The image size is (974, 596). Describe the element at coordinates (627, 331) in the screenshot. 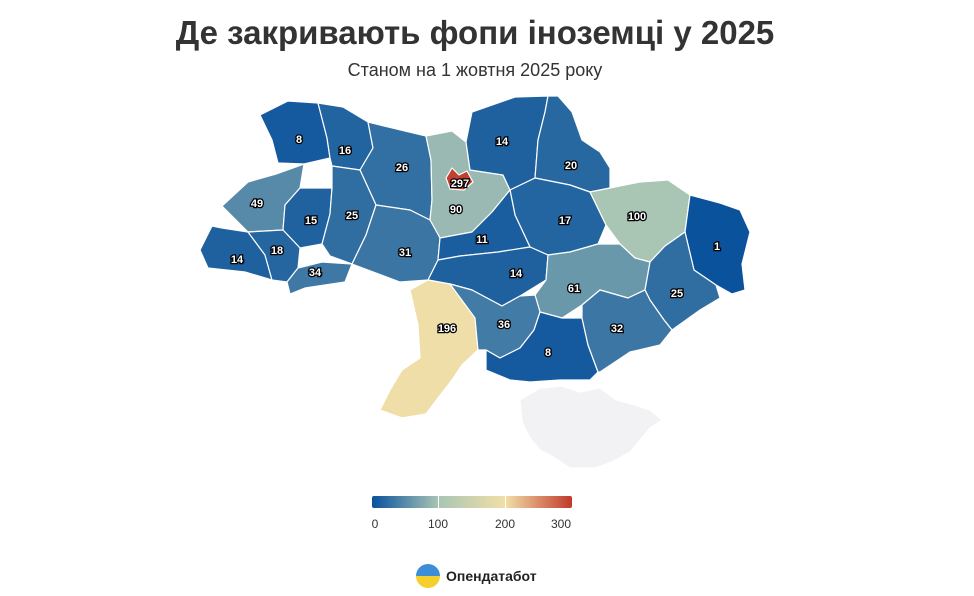

I see `region-zaporizhzhia` at that location.